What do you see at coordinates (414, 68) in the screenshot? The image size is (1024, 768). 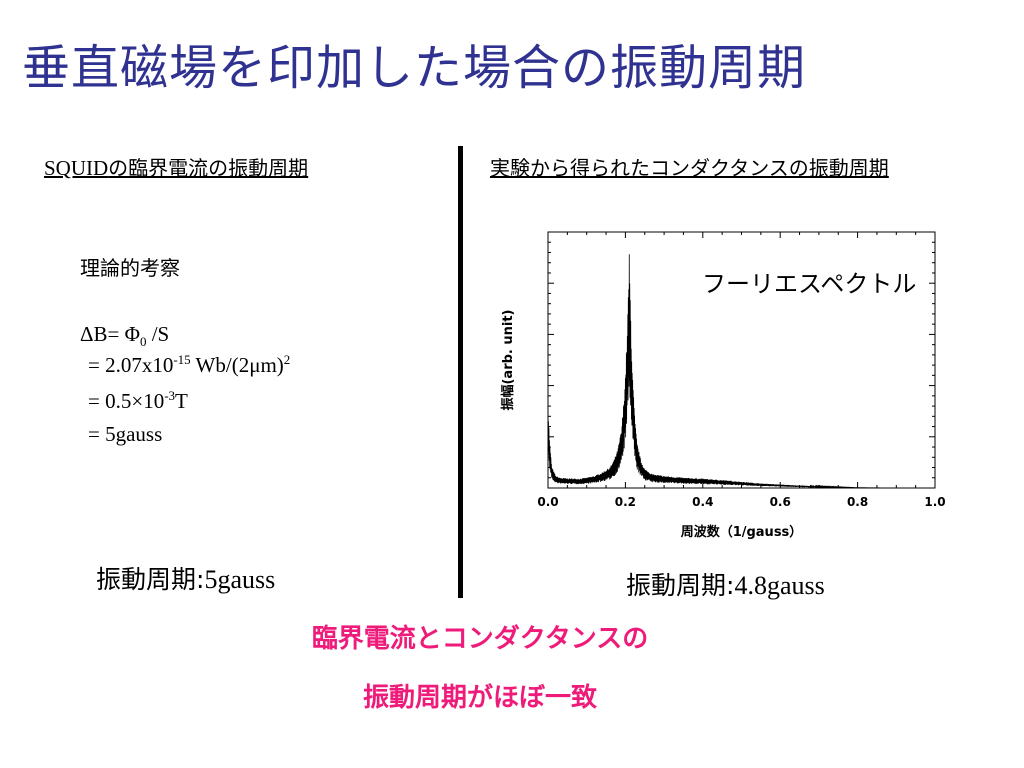 I see `page-title: 垂直磁場を印加した場合の振動周期` at bounding box center [414, 68].